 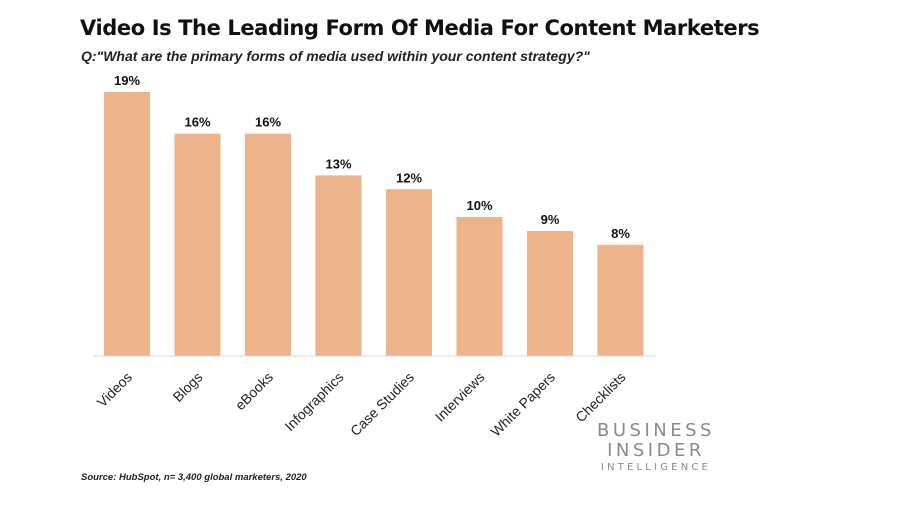 I want to click on x-tick-label-white-papers: White Papers, so click(x=522, y=404).